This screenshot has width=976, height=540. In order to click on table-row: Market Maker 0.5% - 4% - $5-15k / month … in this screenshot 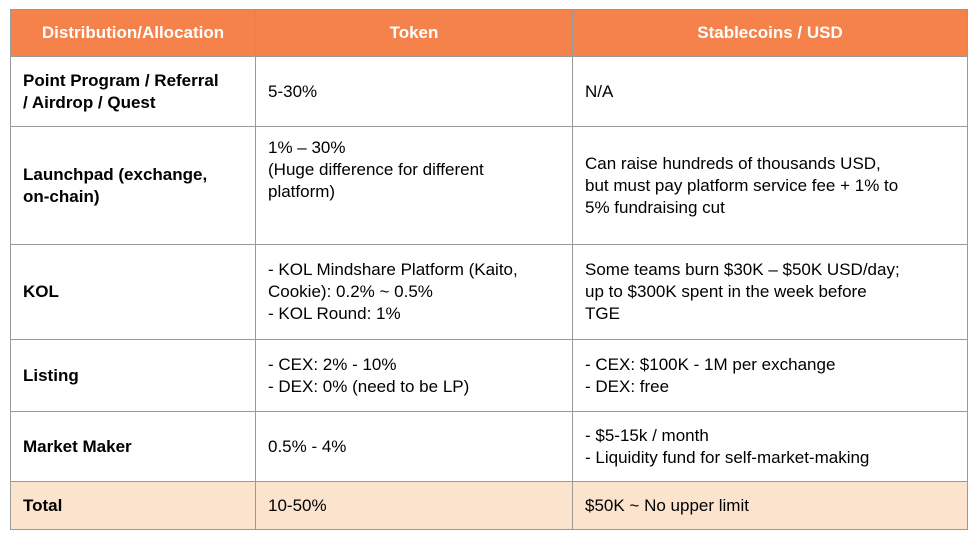, I will do `click(489, 446)`.